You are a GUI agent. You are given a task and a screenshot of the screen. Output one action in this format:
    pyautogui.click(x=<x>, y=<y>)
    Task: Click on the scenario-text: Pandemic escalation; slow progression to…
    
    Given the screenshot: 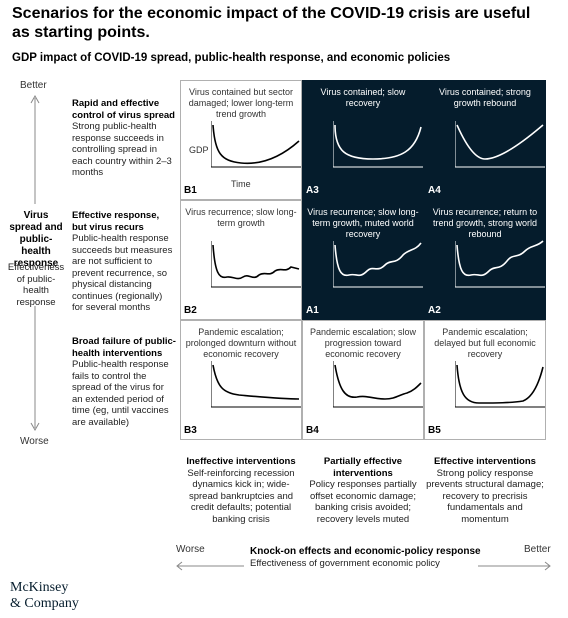 What is the action you would take?
    pyautogui.click(x=363, y=343)
    